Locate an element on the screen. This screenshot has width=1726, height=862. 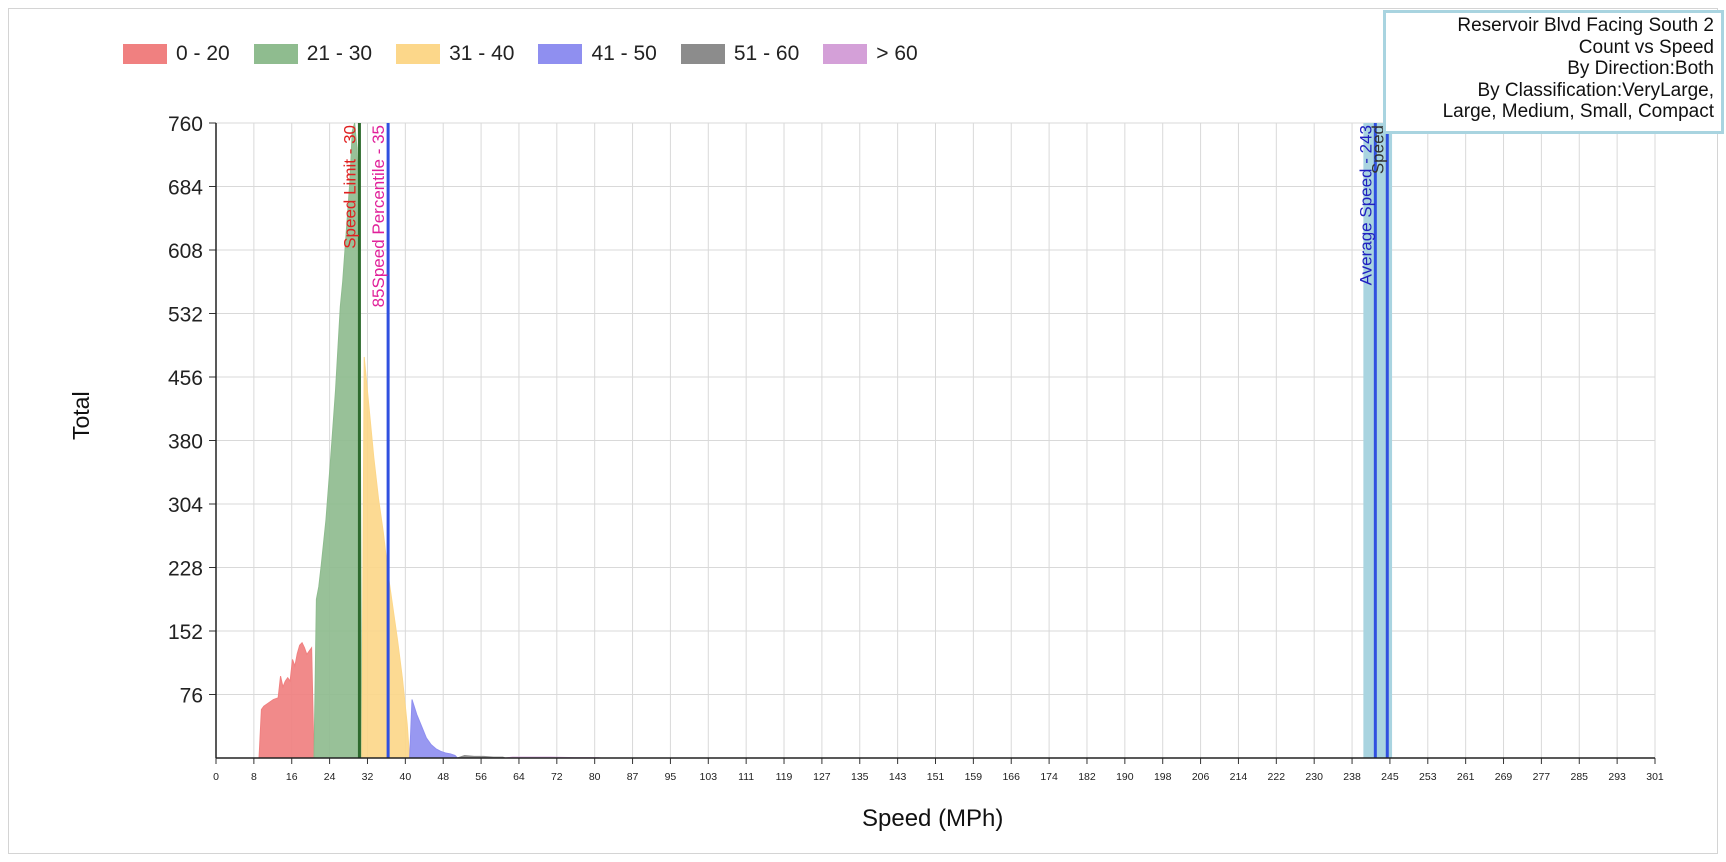
legend-label: 51 - 60 is located at coordinates (766, 53).